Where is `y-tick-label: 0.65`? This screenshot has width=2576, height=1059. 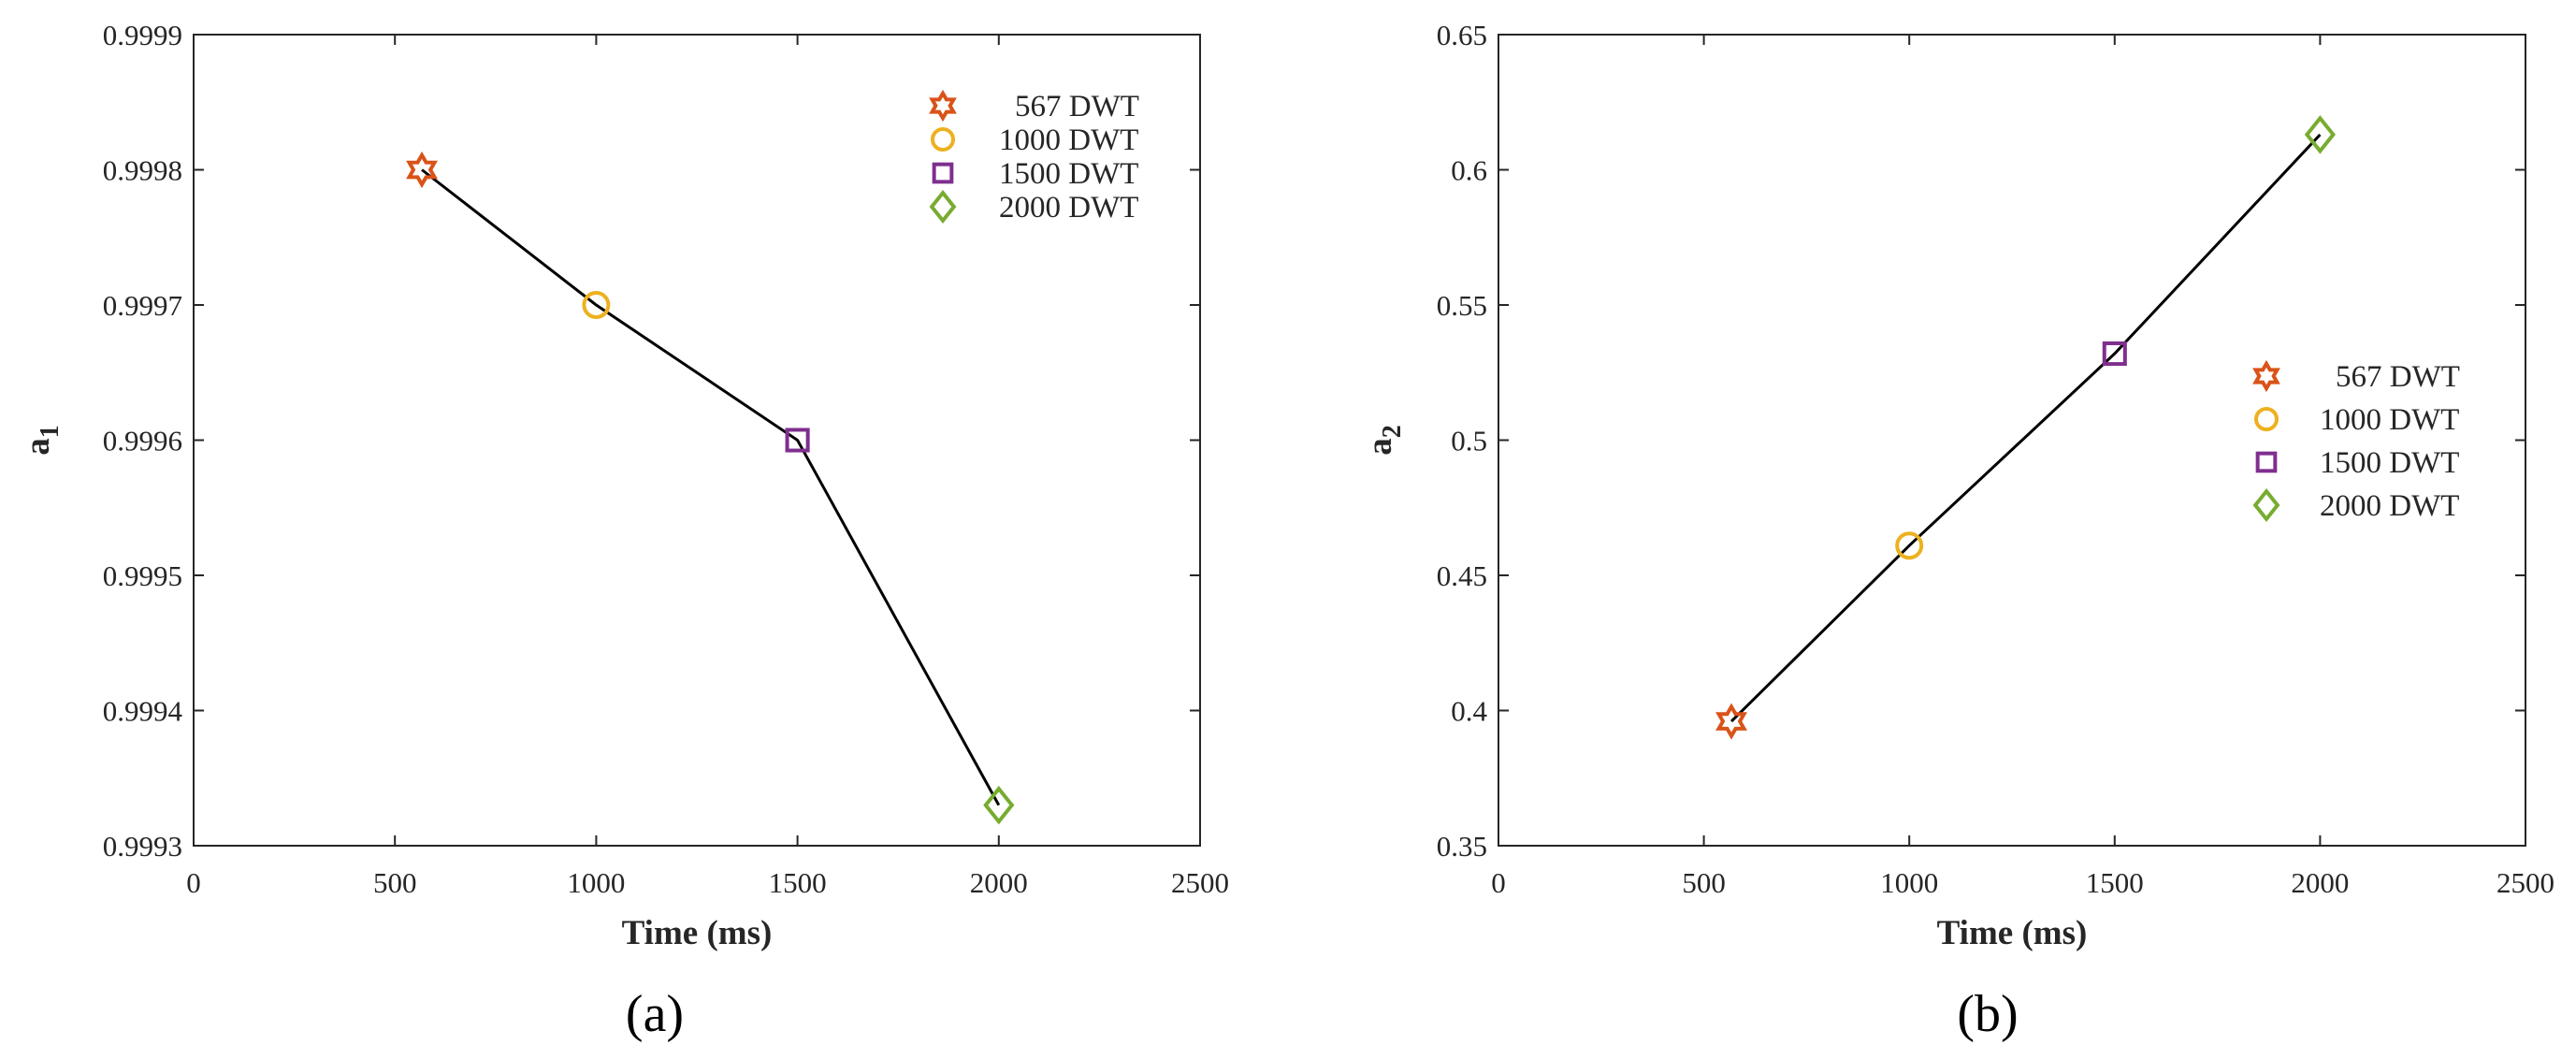 y-tick-label: 0.65 is located at coordinates (1462, 35).